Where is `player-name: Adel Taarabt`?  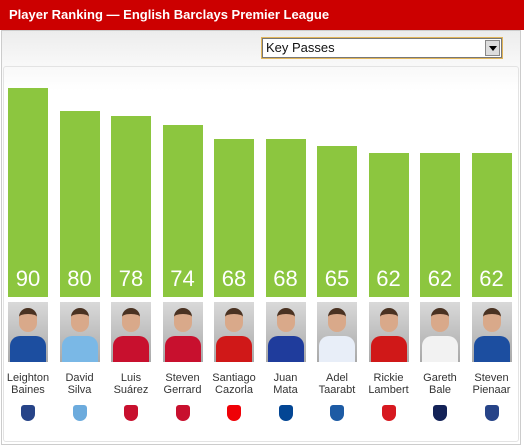
player-name: Adel Taarabt is located at coordinates (337, 384).